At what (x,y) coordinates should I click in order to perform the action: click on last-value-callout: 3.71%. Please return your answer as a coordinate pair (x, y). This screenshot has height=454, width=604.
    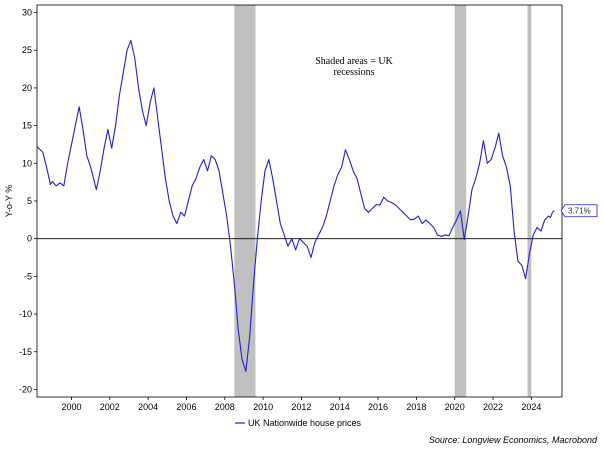
    Looking at the image, I should click on (579, 211).